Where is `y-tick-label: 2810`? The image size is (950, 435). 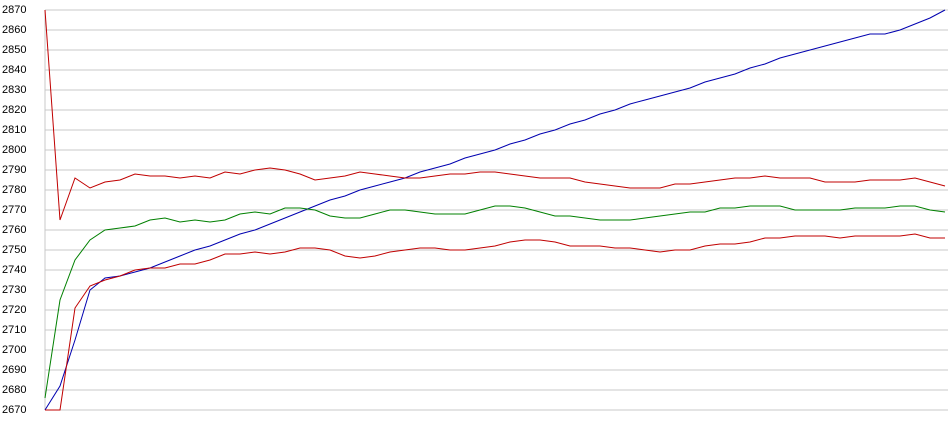
y-tick-label: 2810 is located at coordinates (14, 130).